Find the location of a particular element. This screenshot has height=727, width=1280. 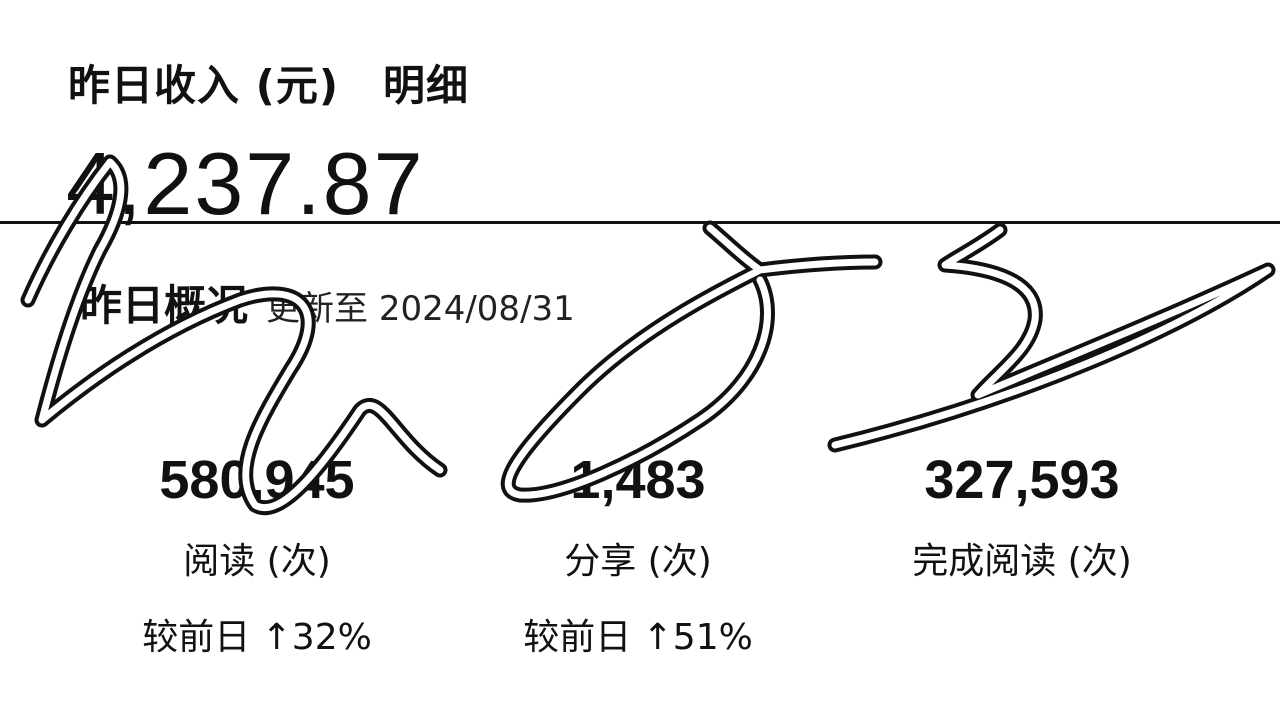

divider is located at coordinates (640, 222).